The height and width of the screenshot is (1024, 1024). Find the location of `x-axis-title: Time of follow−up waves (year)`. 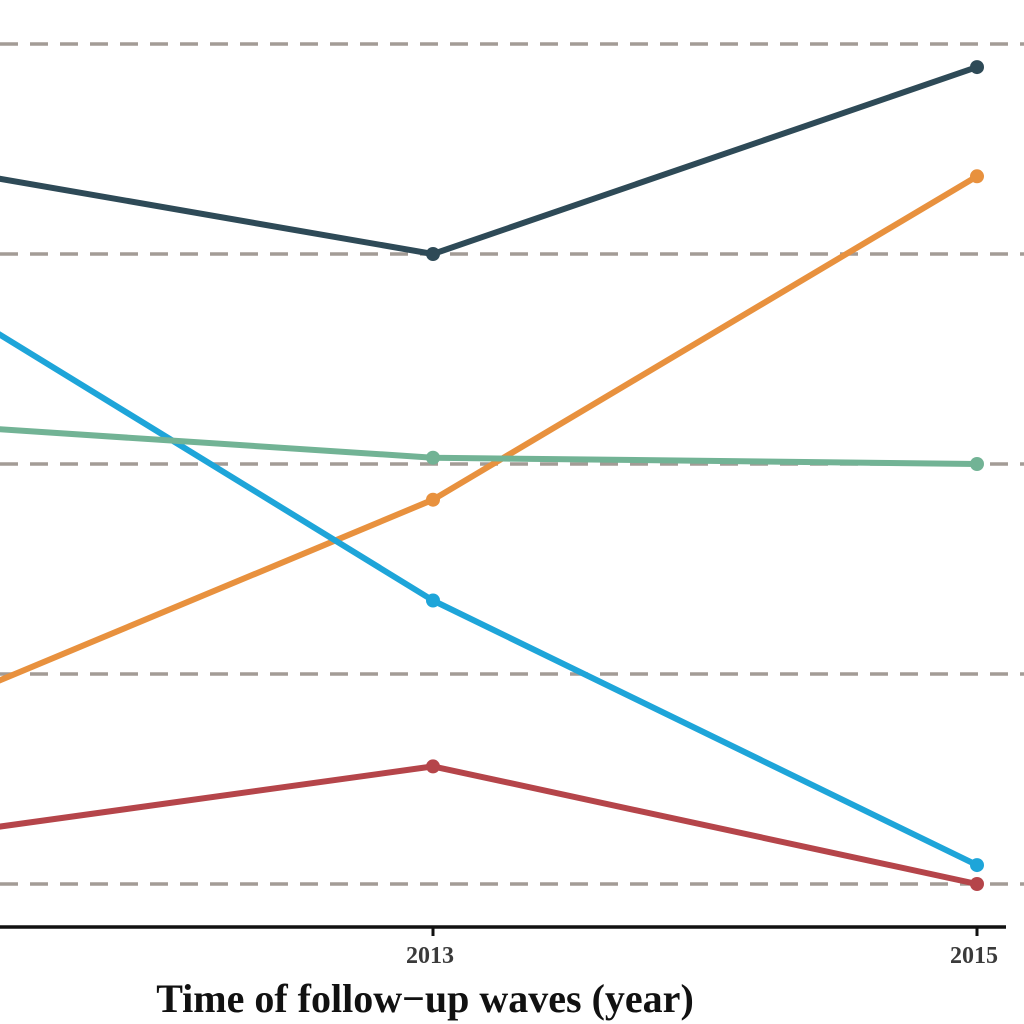

x-axis-title: Time of follow−up waves (year) is located at coordinates (425, 998).